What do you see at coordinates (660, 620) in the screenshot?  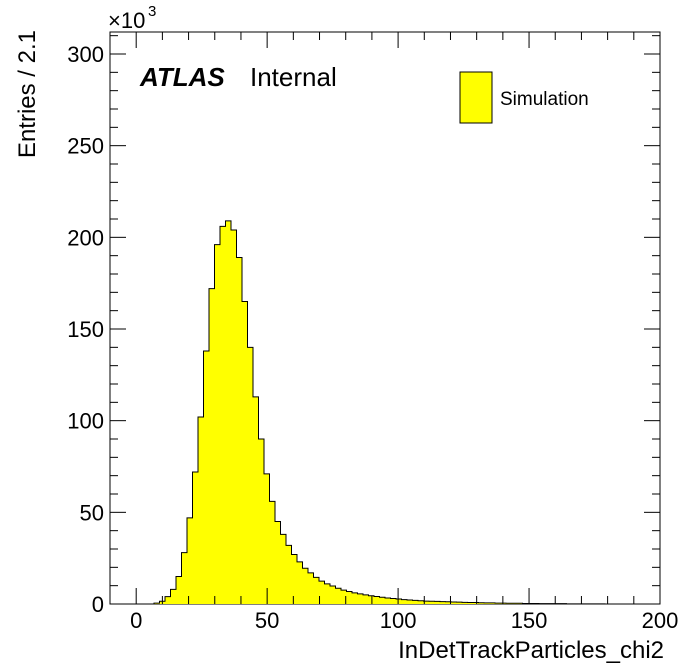 I see `x-tick-label: 200` at bounding box center [660, 620].